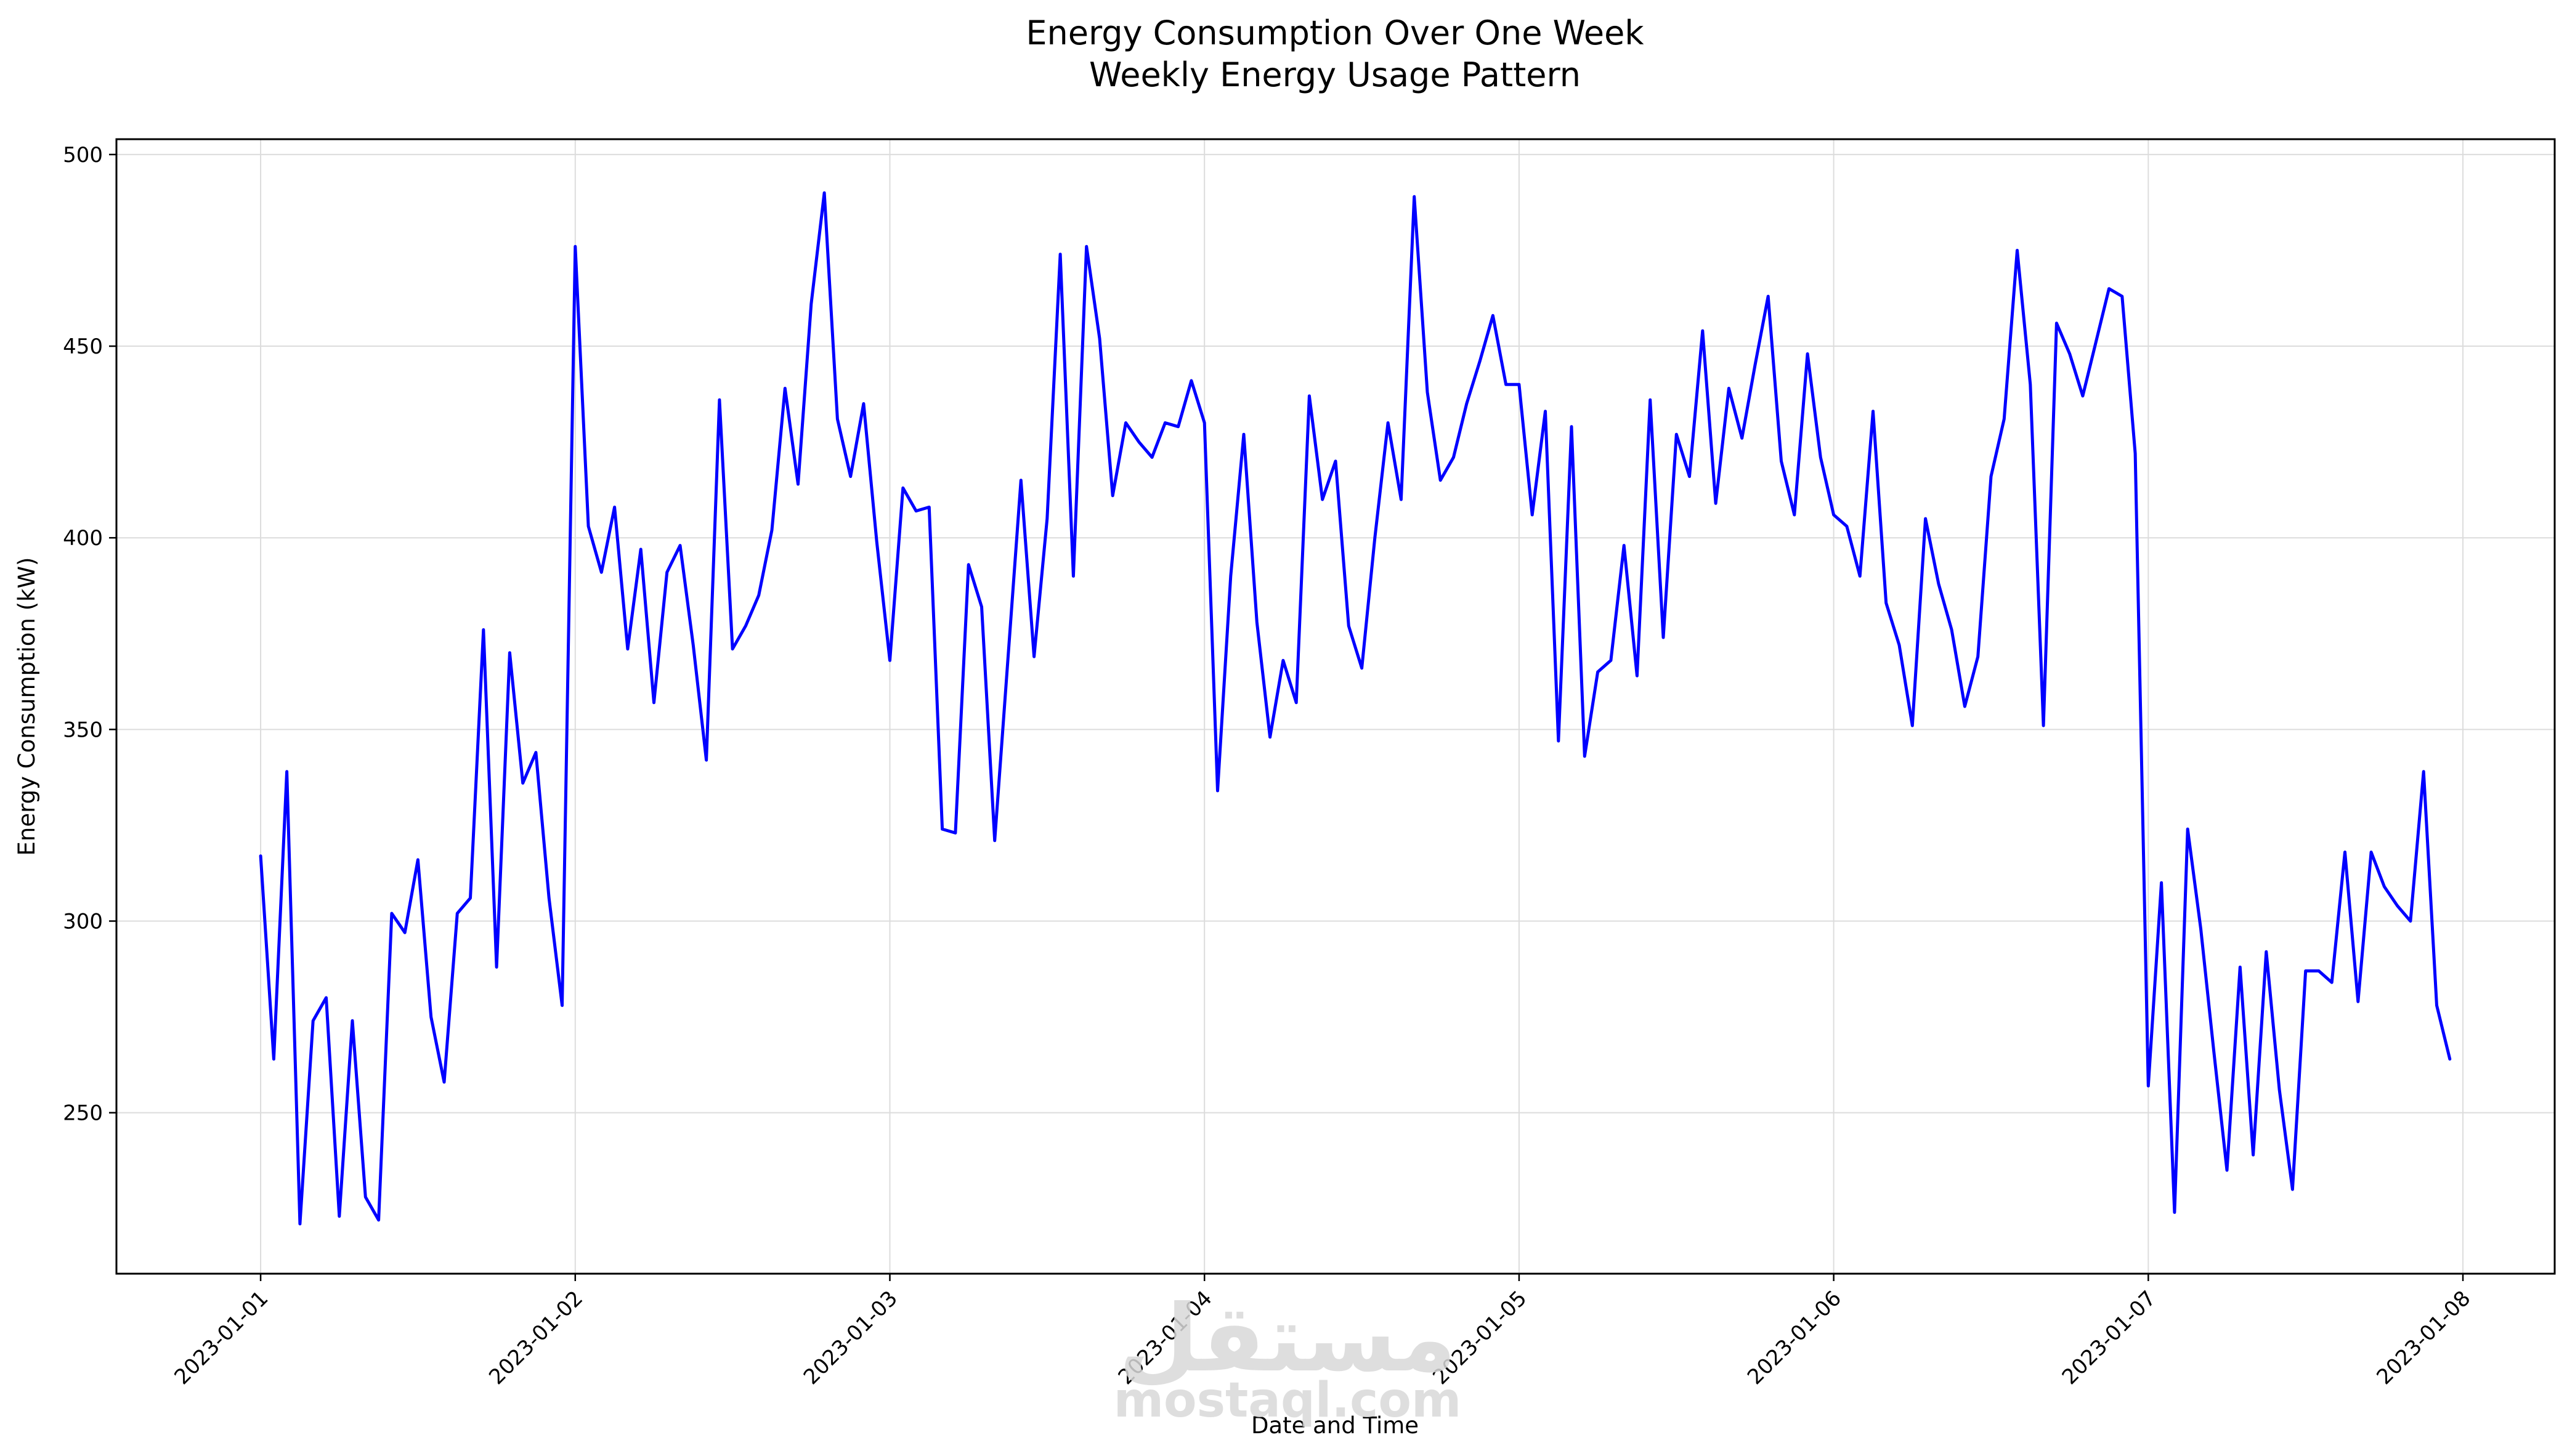 This screenshot has width=2567, height=1456. I want to click on y-tick-label: 300, so click(83, 921).